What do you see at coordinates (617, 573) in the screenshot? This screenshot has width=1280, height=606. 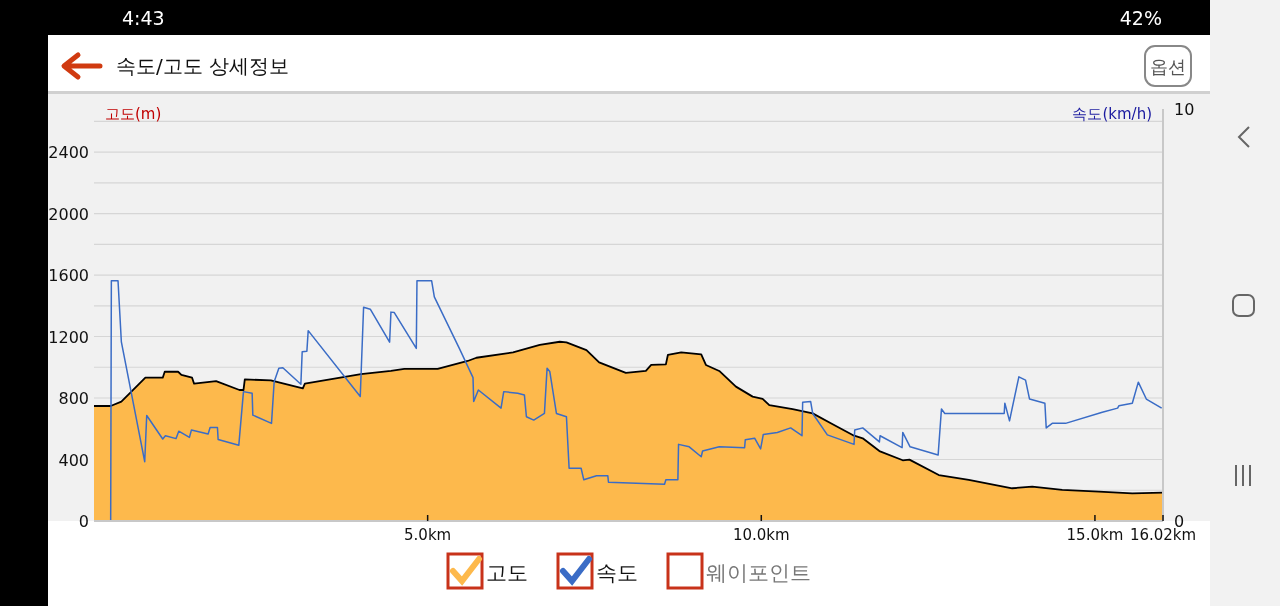 I see `legend-label: 속도` at bounding box center [617, 573].